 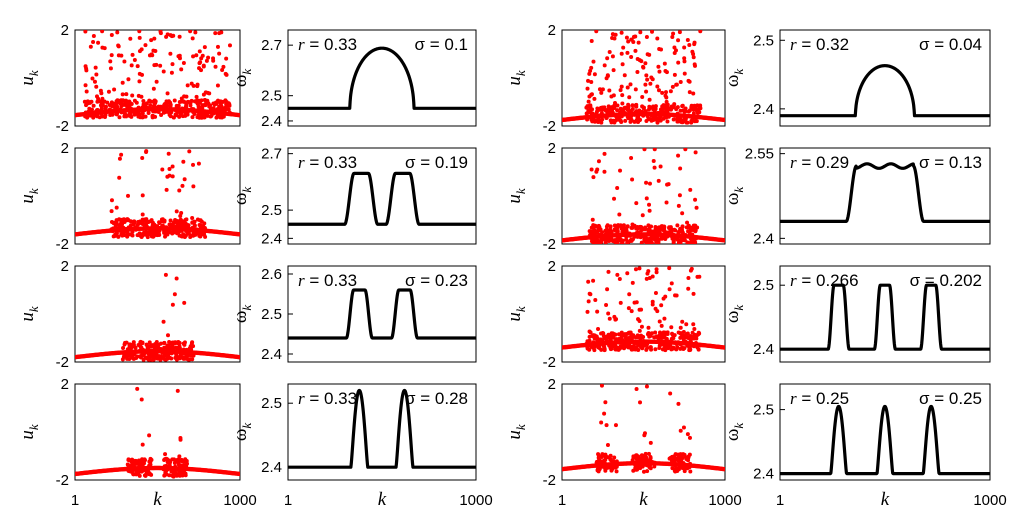 What do you see at coordinates (129, 314) in the screenshot?
I see `u-panel-c0-r2: 2 -2 uk` at bounding box center [129, 314].